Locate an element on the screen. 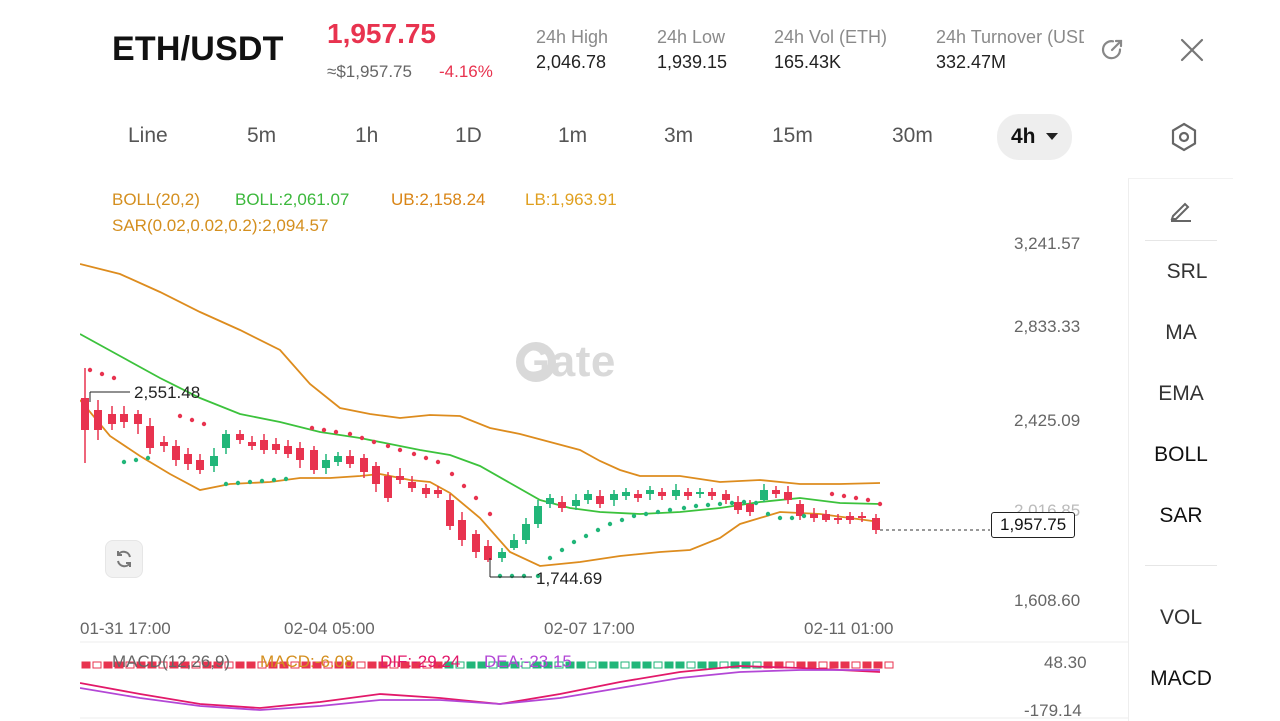 This screenshot has width=1280, height=721. approx-usd-price: ≈$1,957.75 is located at coordinates (369, 71).